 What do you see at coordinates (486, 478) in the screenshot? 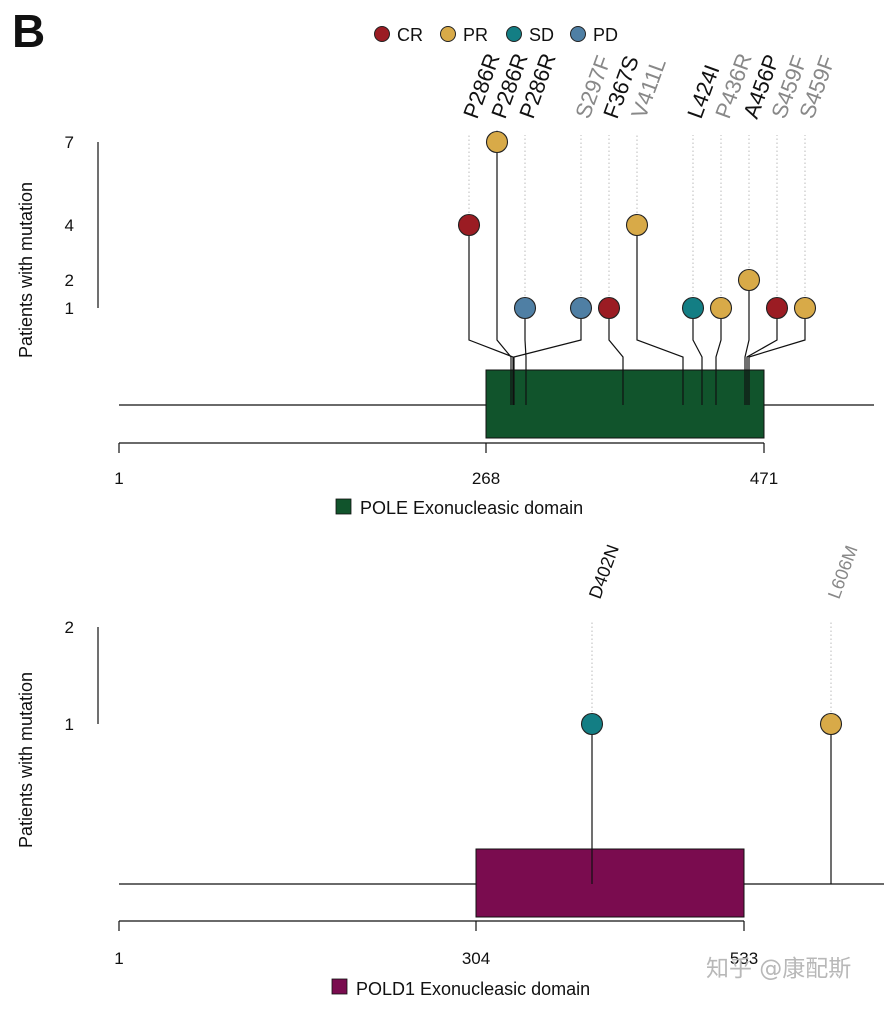
I see `position-tick-label: 268` at bounding box center [486, 478].